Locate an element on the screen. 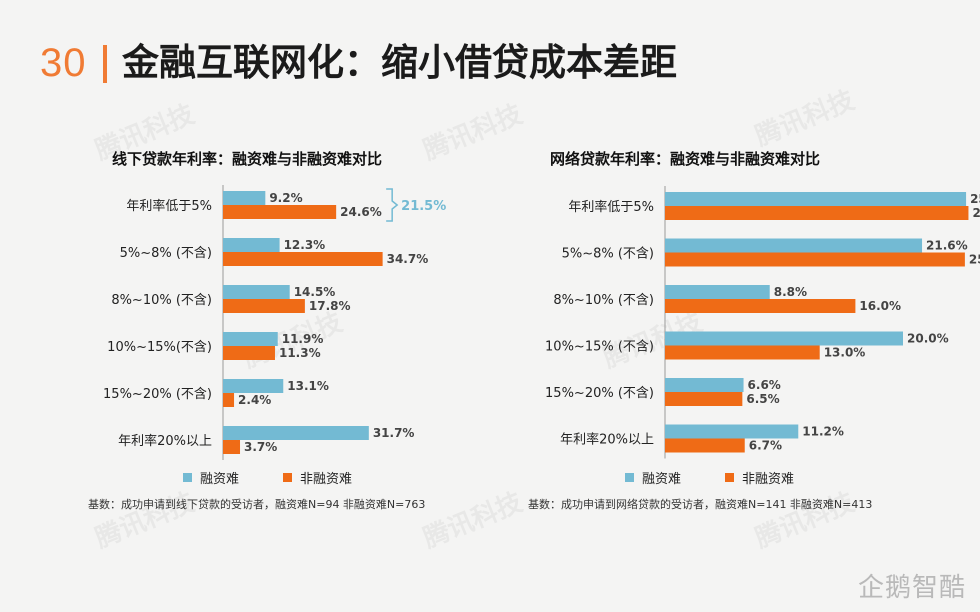 The width and height of the screenshot is (980, 612). data-label: 25.5% is located at coordinates (976, 213).